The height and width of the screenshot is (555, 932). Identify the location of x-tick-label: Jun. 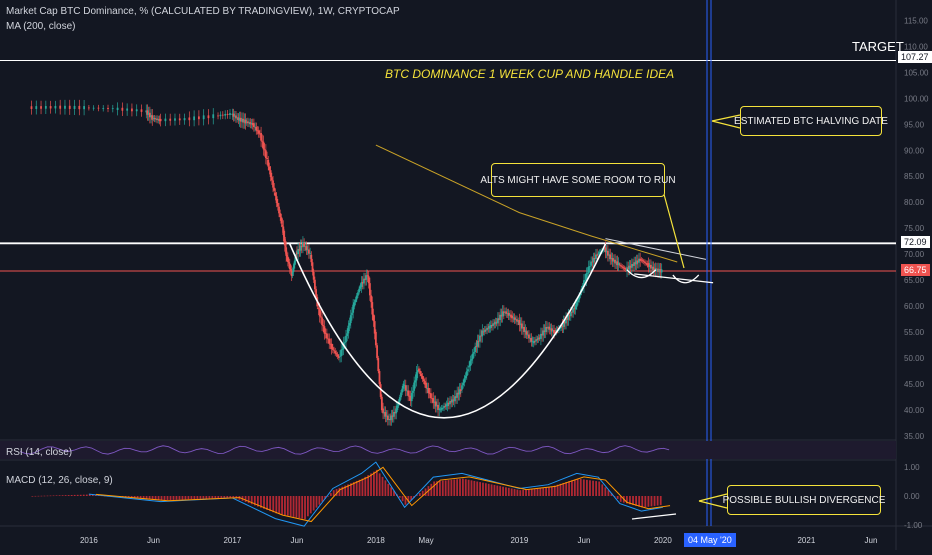
(153, 540).